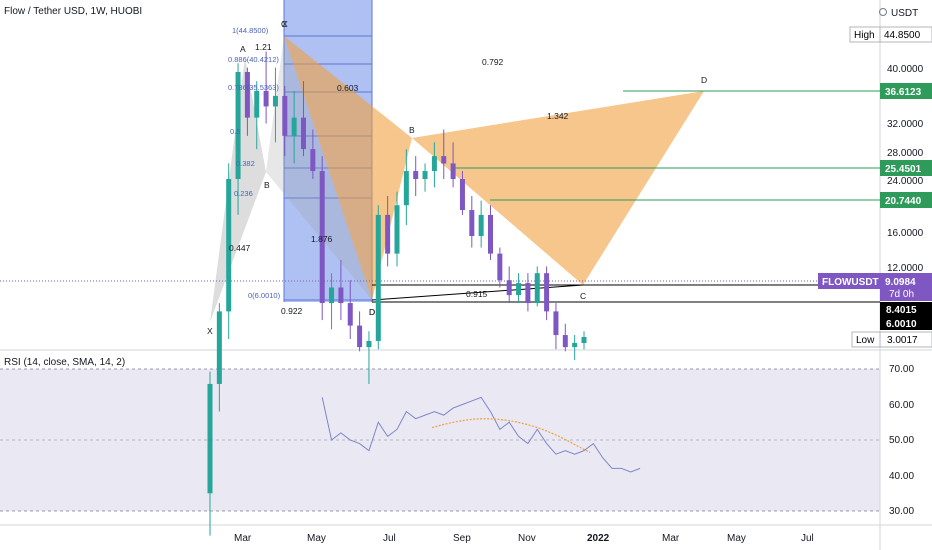  Describe the element at coordinates (250, 30) in the screenshot. I see `fib-label-100: 1(44.8500)` at that location.